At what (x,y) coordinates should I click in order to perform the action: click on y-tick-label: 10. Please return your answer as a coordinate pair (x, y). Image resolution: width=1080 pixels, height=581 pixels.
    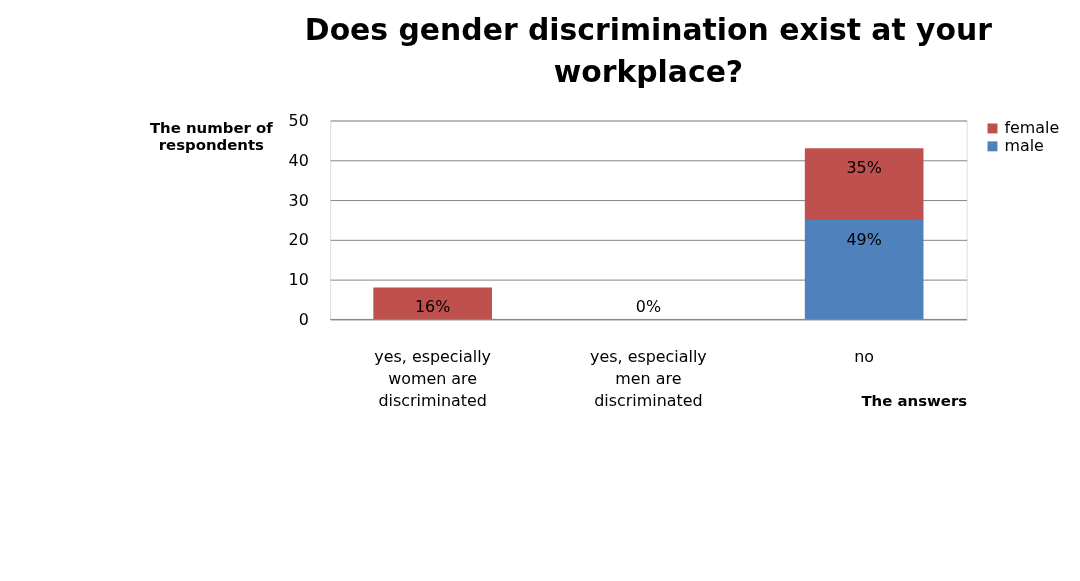
    Looking at the image, I should click on (298, 280).